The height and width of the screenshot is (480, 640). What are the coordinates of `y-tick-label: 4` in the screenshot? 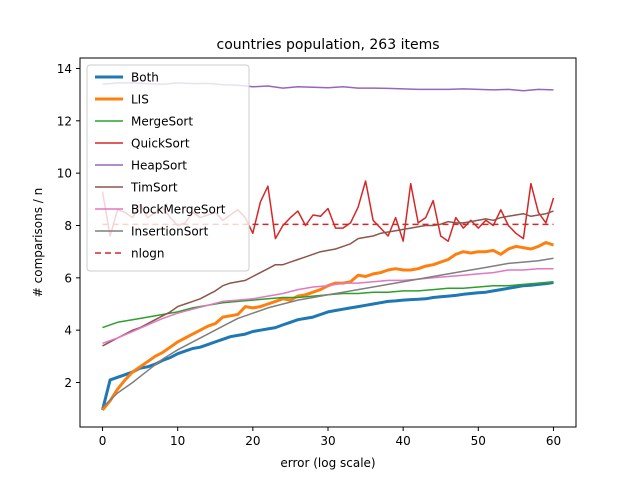 It's located at (68, 331).